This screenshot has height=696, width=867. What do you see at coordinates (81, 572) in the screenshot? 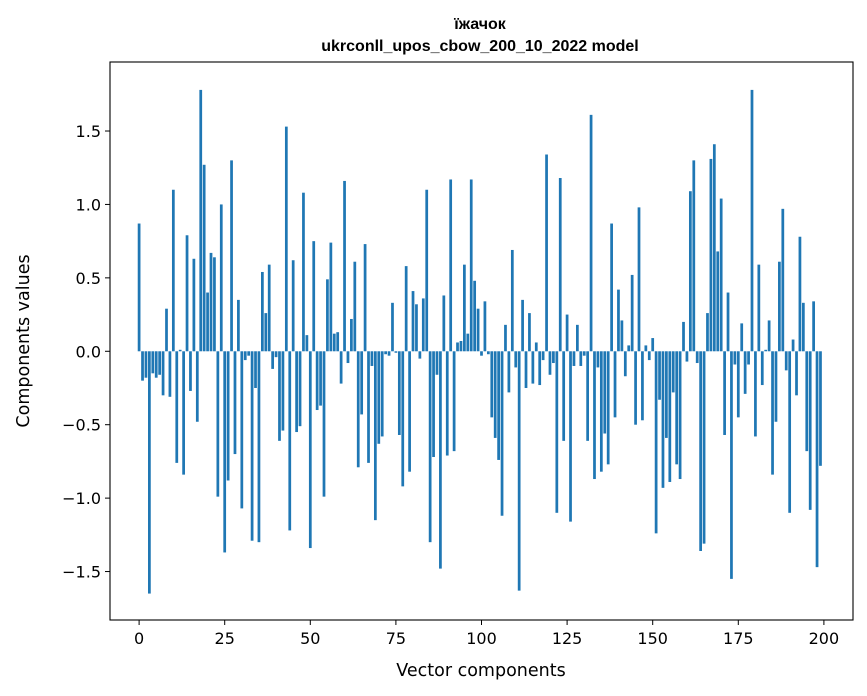
I see `y-tick-label: −1.5` at bounding box center [81, 572].